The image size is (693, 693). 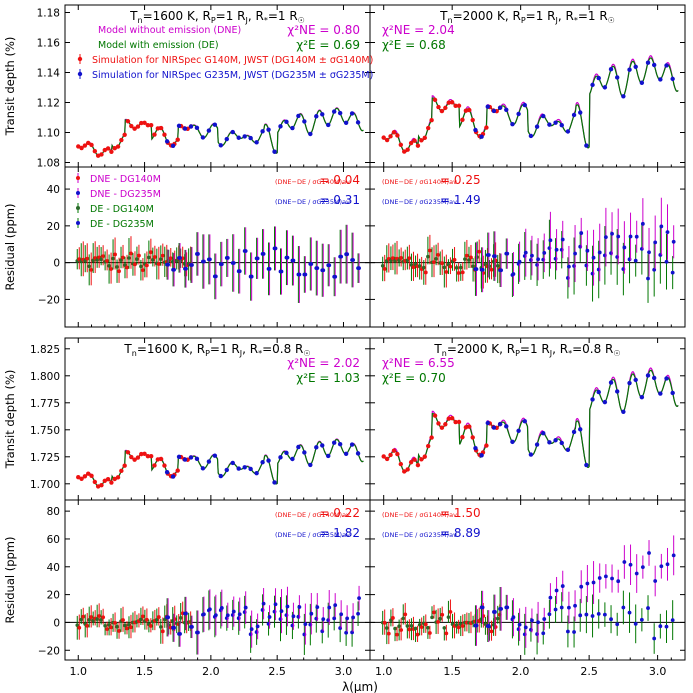 What do you see at coordinates (122, 209) in the screenshot?
I see `residual-legend-entry: DE - DG140M` at bounding box center [122, 209].